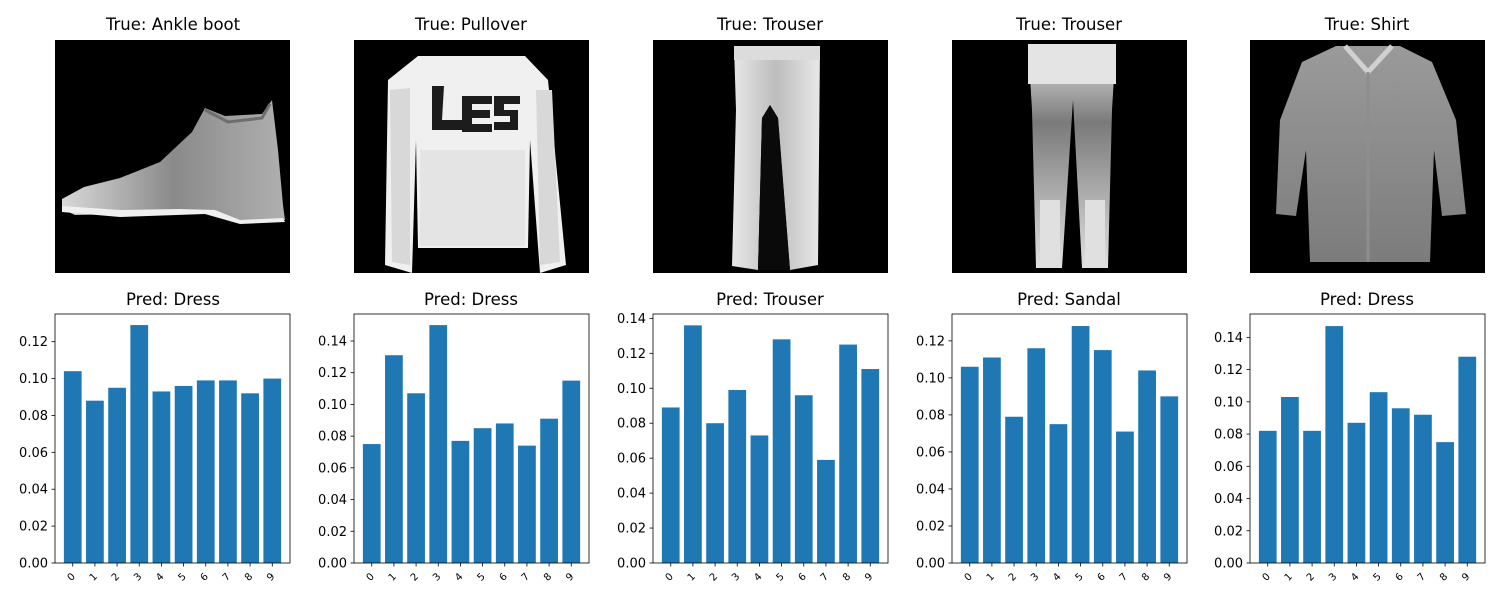 This screenshot has height=600, width=1500. Describe the element at coordinates (1228, 402) in the screenshot. I see `y-tick-label: 0.10` at that location.